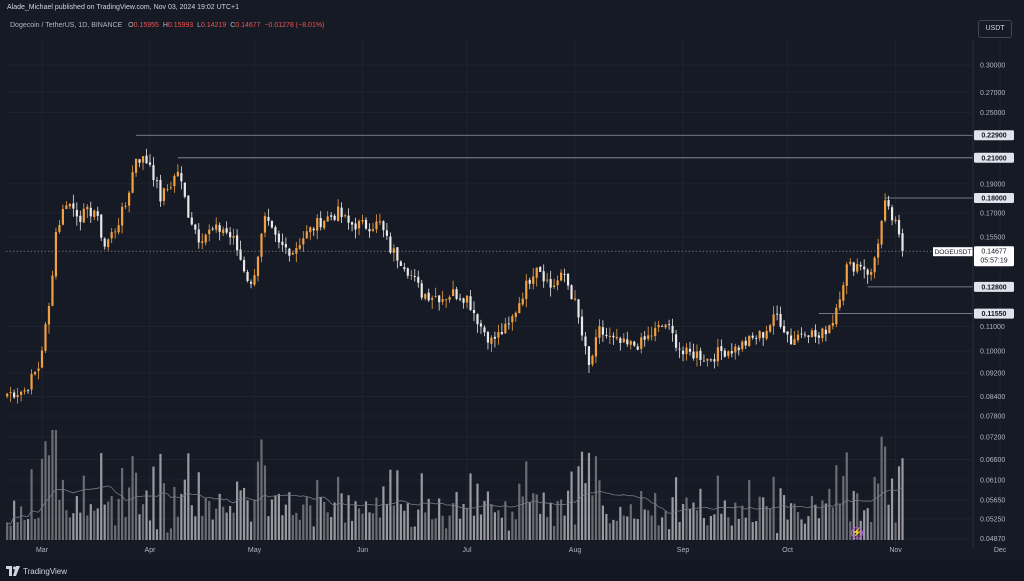 The image size is (1024, 581). I want to click on symbol-title: Dogecoin / TetherUS, 1D, BINANCE, so click(66, 25).